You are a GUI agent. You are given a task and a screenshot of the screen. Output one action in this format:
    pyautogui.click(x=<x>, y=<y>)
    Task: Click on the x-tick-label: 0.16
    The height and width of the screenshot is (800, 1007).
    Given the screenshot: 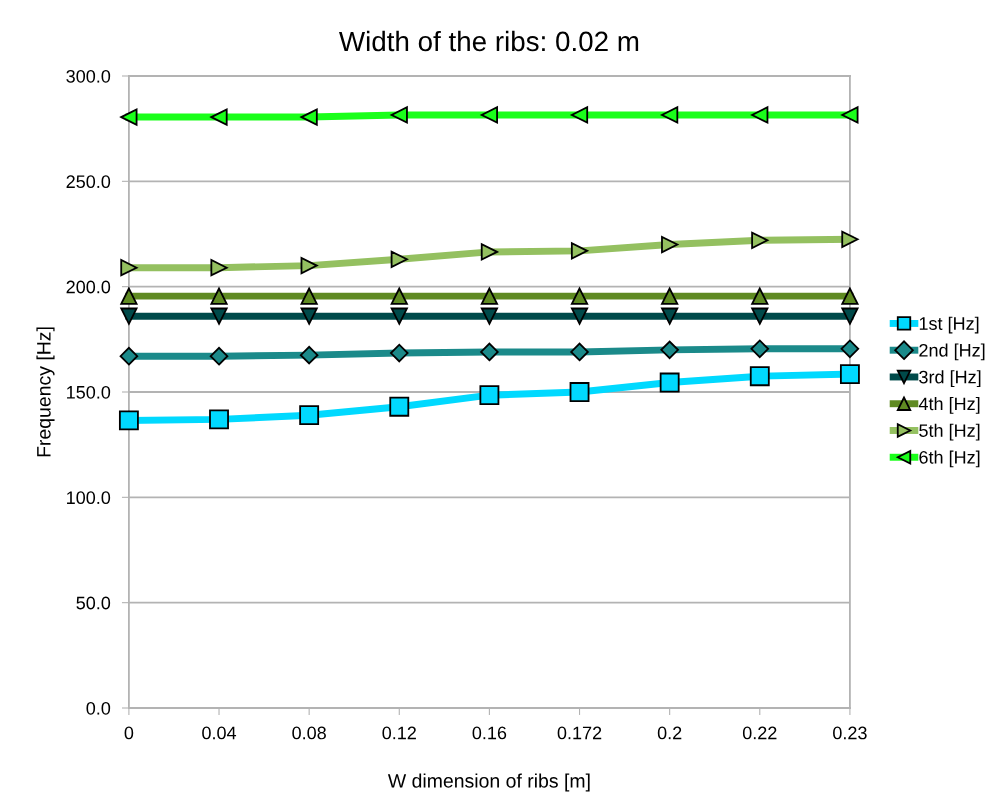 What is the action you would take?
    pyautogui.click(x=489, y=733)
    